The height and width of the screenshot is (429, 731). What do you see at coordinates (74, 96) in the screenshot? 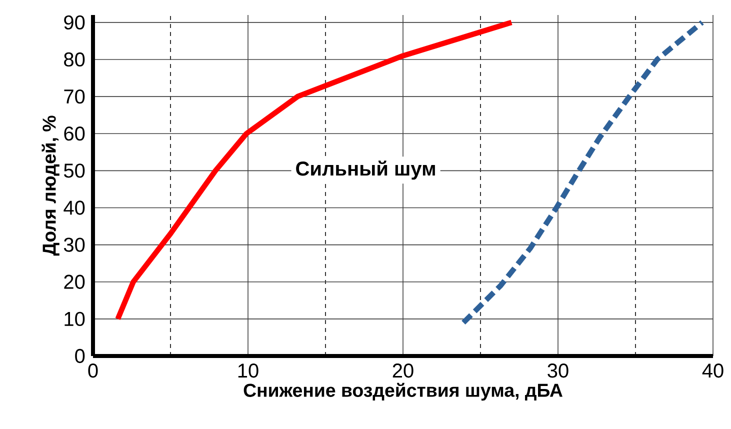
I see `y-tick-label: 70` at bounding box center [74, 96].